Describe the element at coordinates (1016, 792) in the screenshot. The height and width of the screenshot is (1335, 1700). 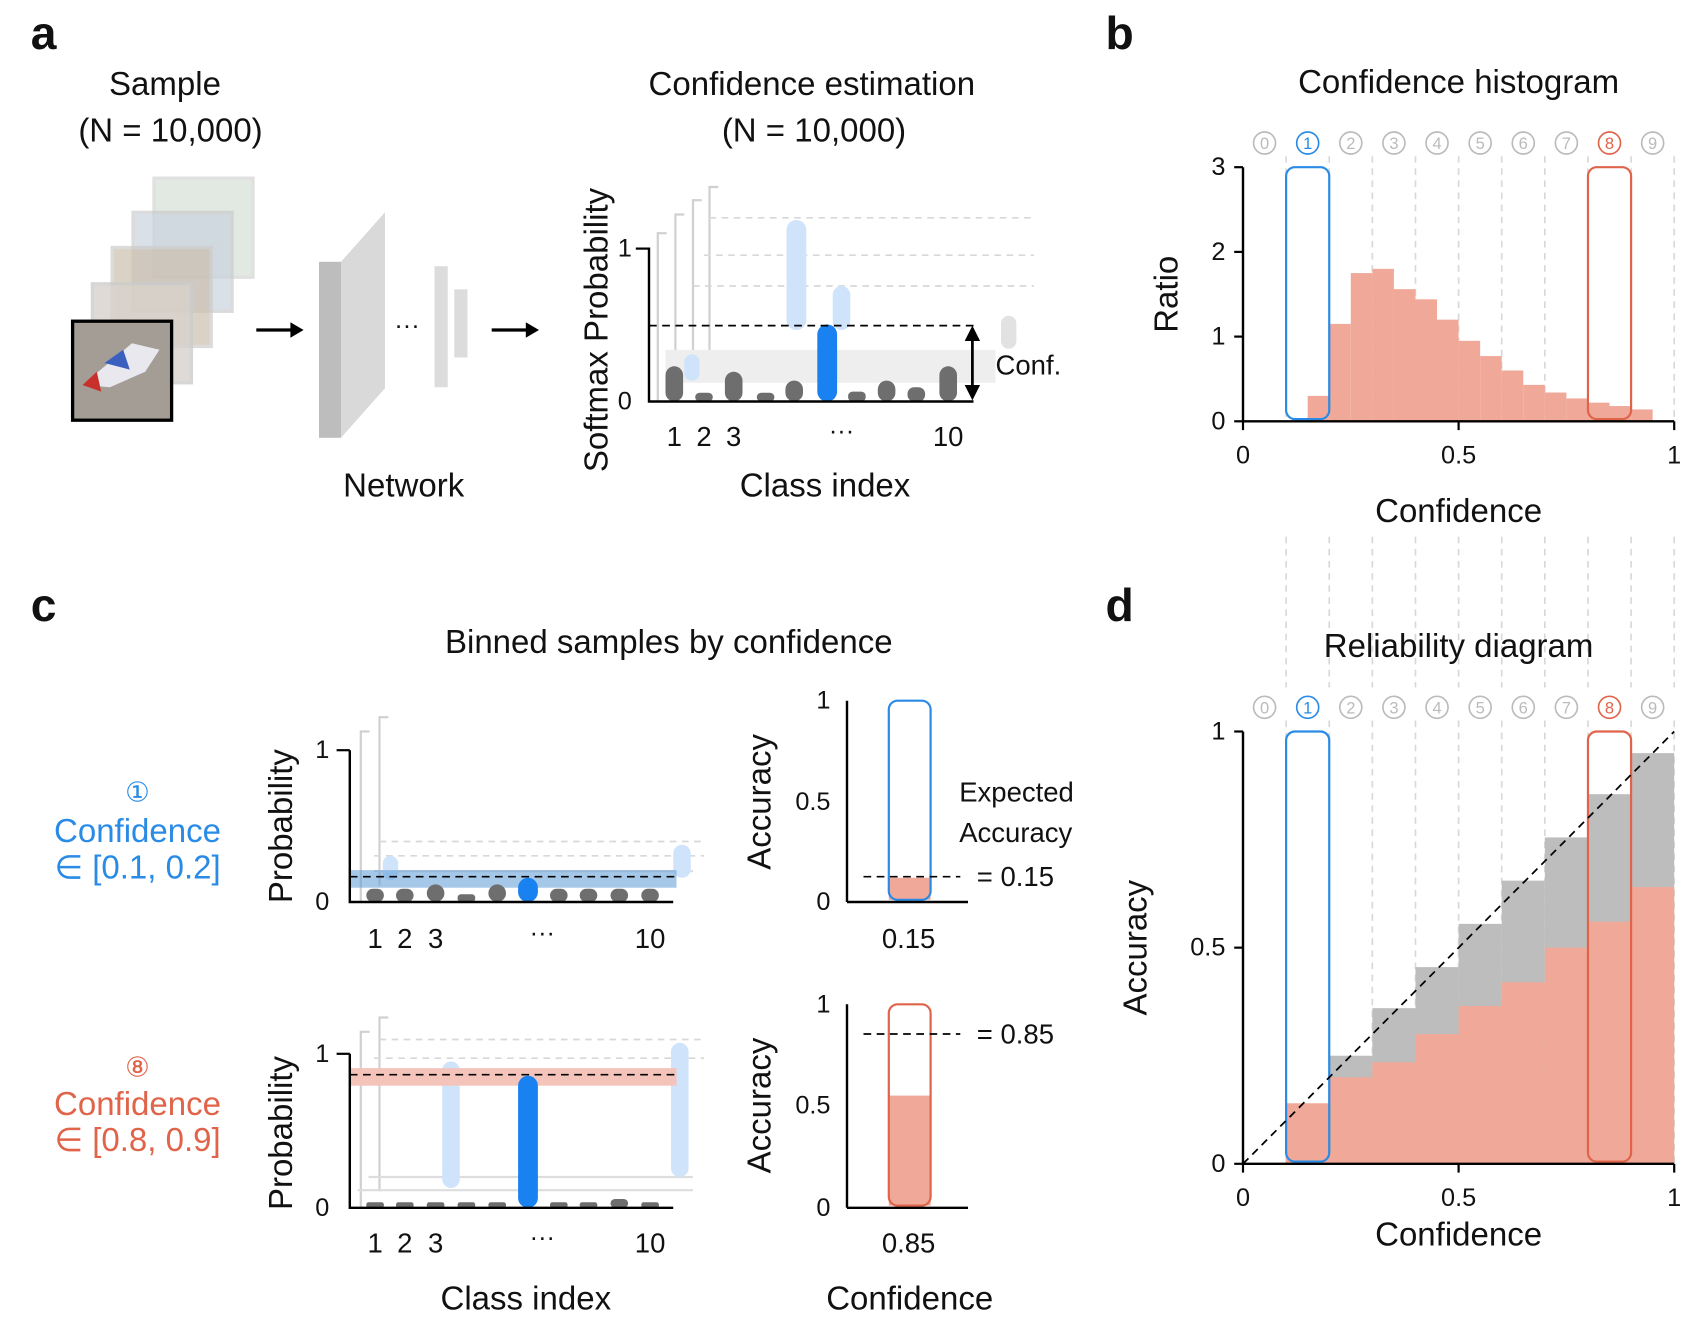
I see `expected-label: Expected` at that location.